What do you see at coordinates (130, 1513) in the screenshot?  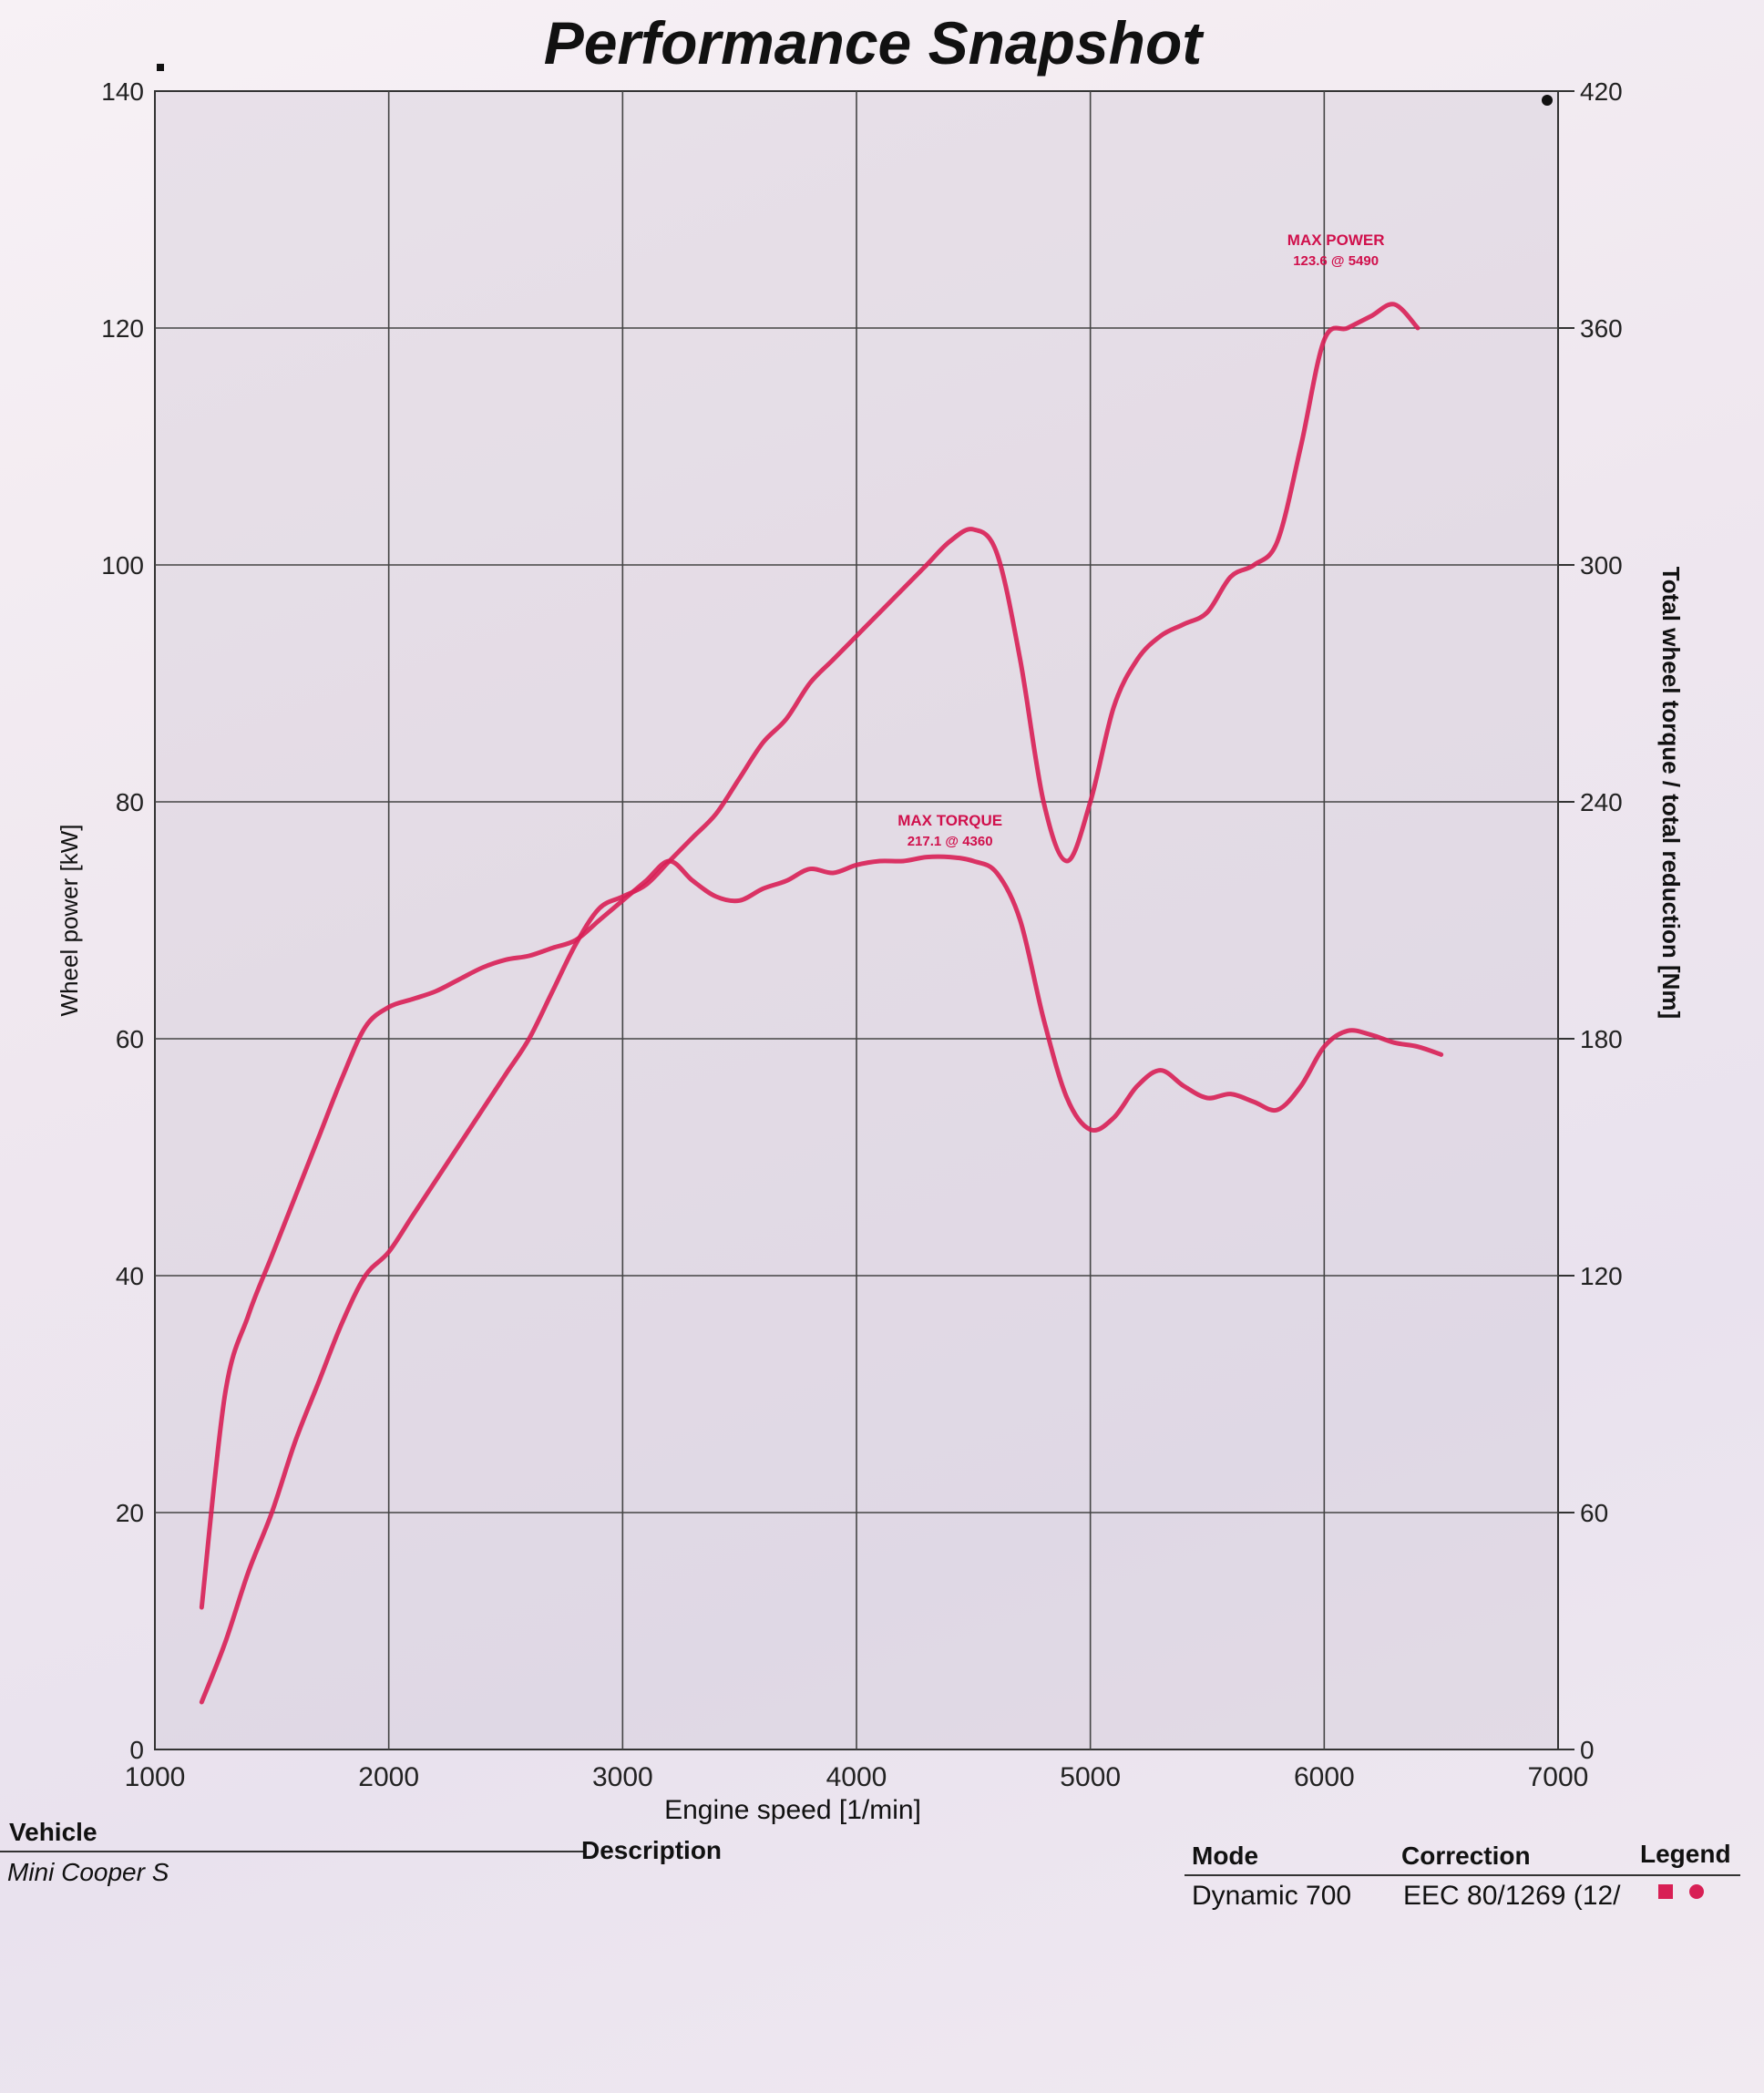 I see `y-tick-20: 20` at bounding box center [130, 1513].